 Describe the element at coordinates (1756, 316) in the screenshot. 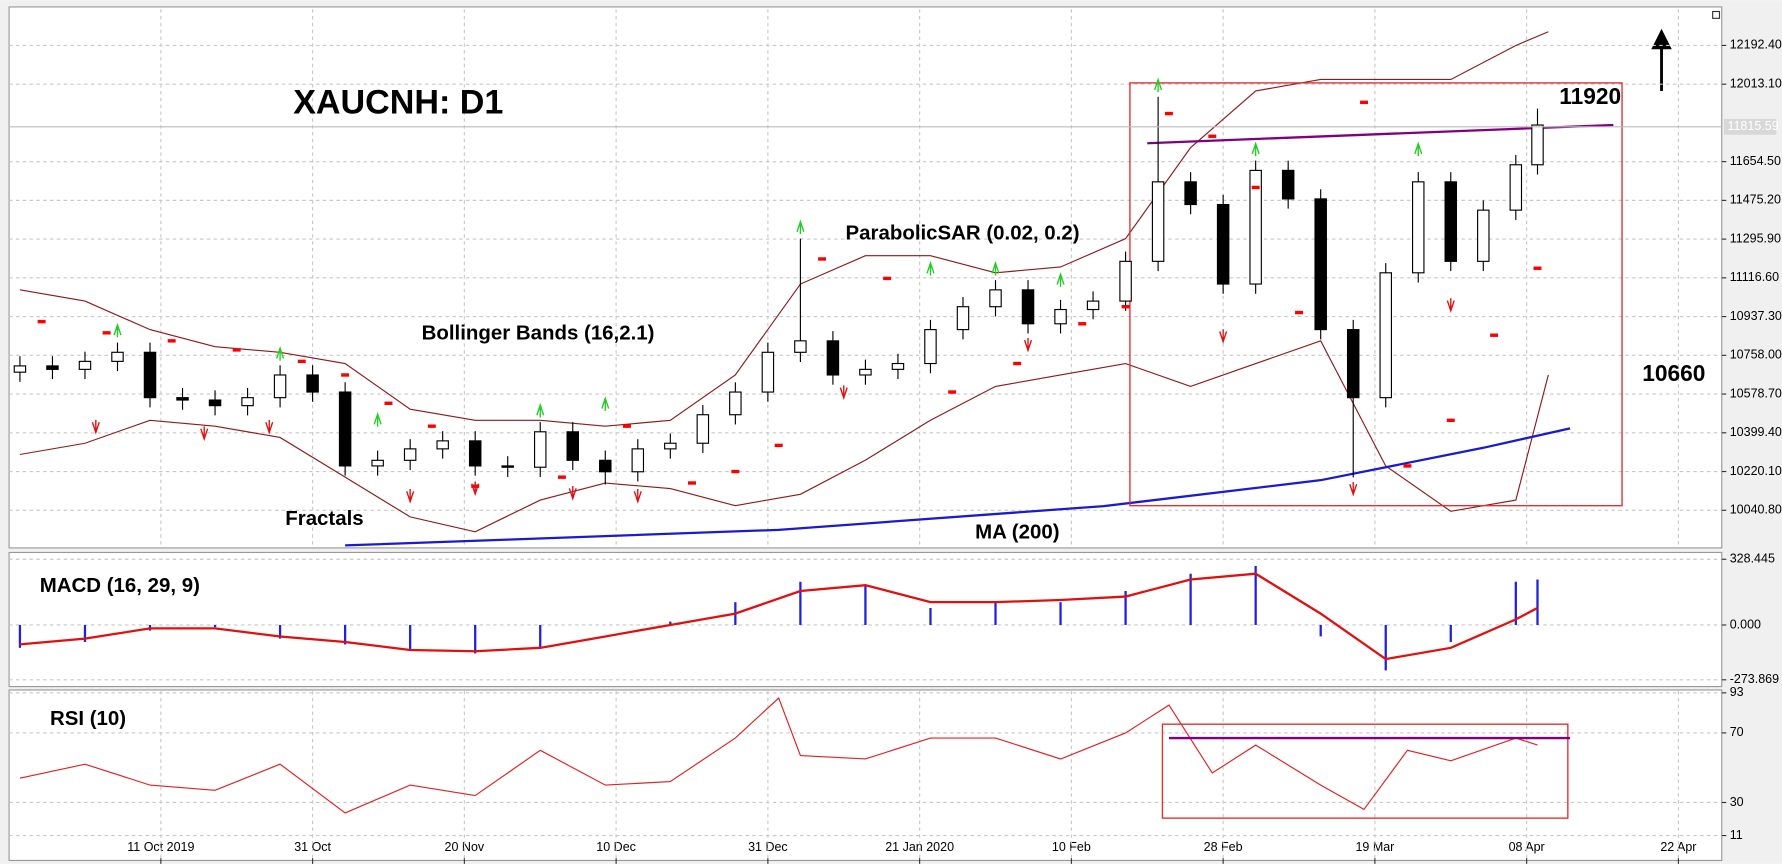

I see `y-tick-label: 10937.30` at that location.